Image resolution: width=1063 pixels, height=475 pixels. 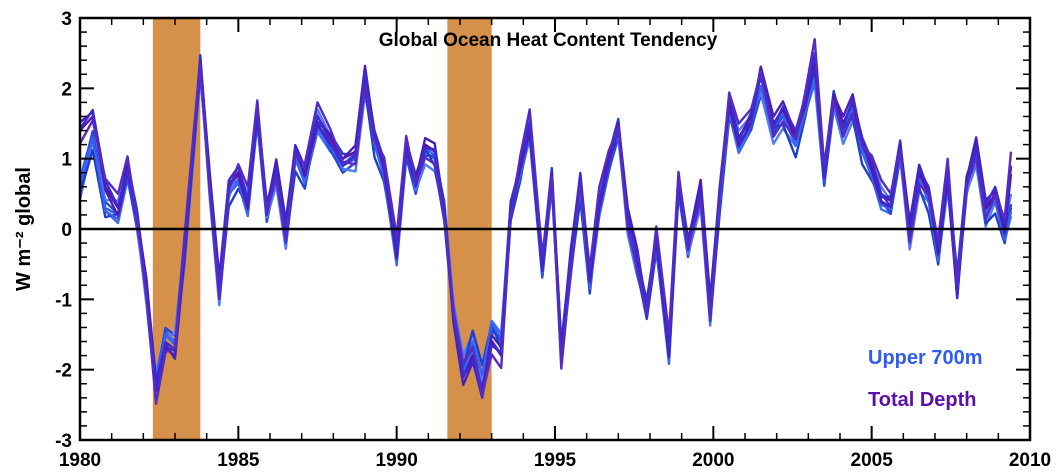 I want to click on chart-title: Global Ocean Heat Content Tendency, so click(x=548, y=40).